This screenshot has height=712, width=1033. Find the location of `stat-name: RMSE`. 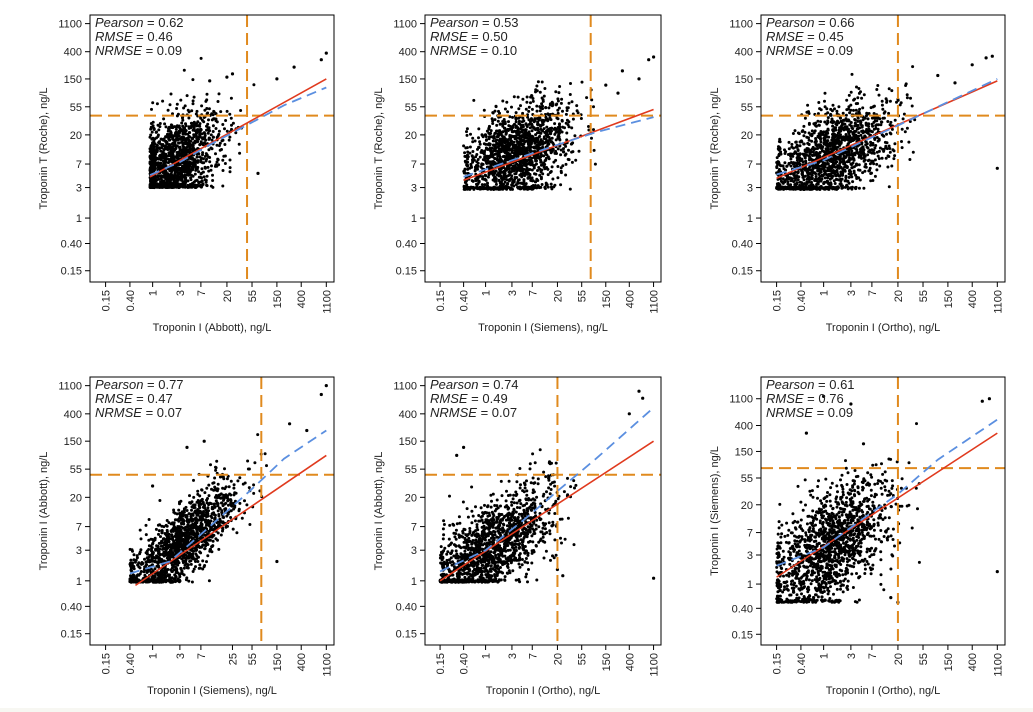

stat-name: RMSE is located at coordinates (785, 36).